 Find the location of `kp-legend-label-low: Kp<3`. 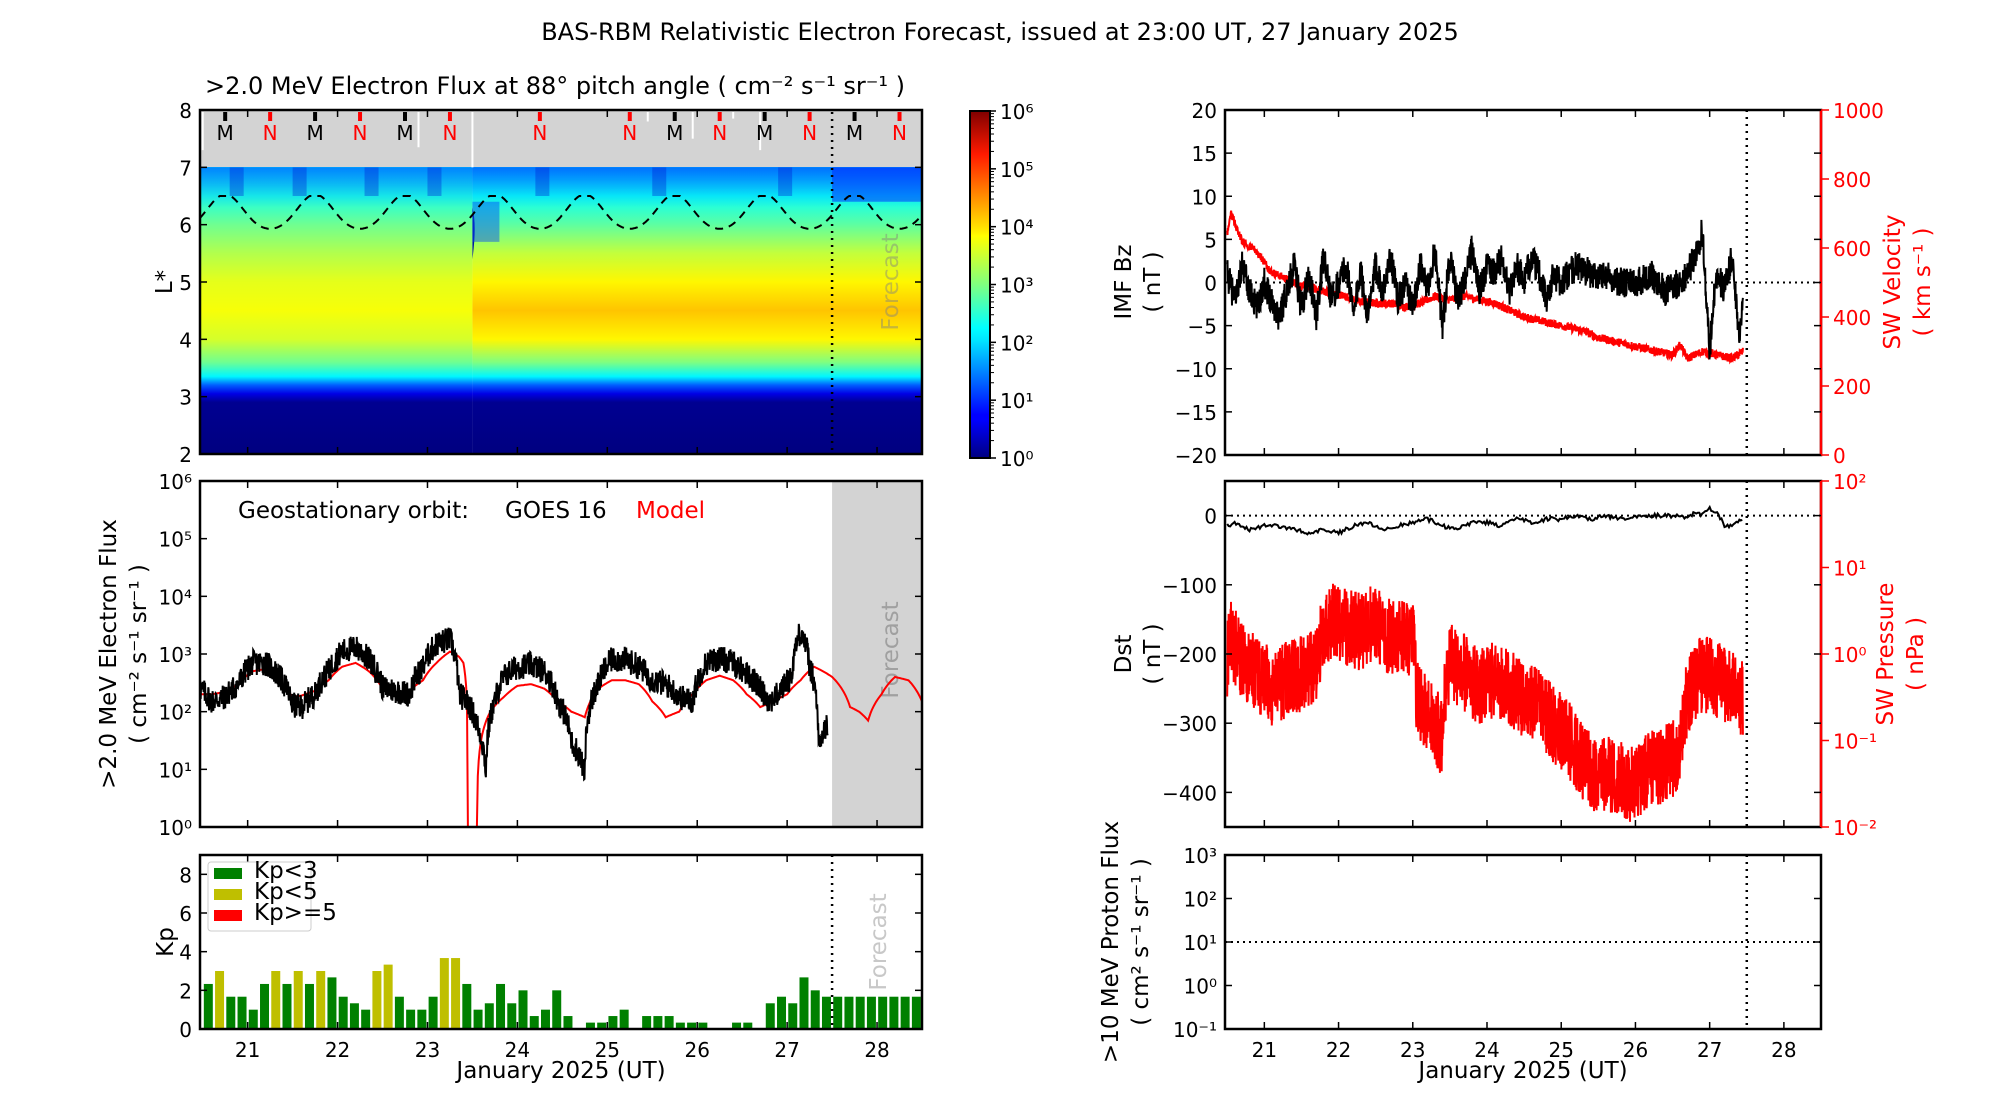

kp-legend-label-low: Kp<3 is located at coordinates (286, 871).